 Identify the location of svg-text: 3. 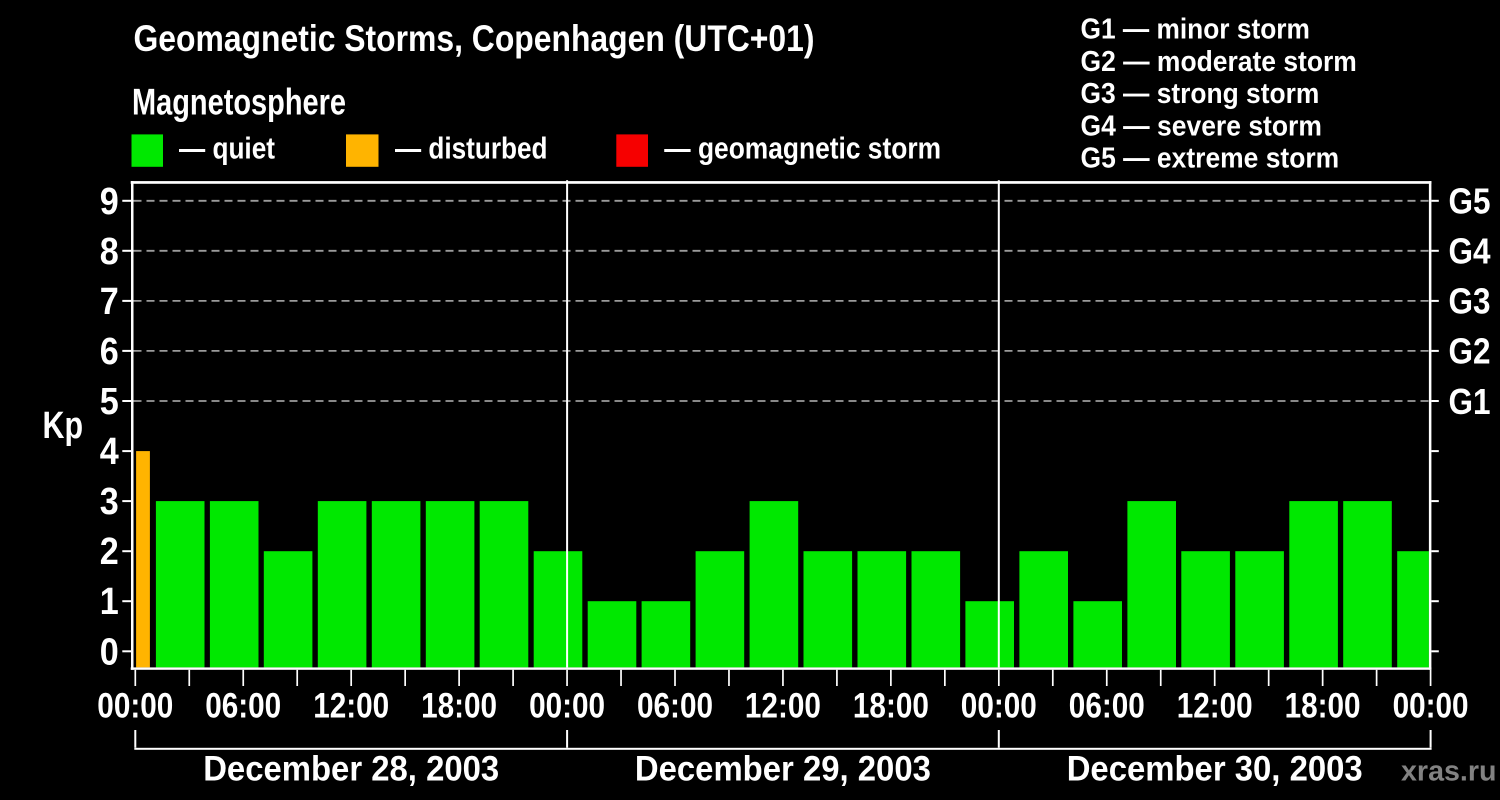
(109, 502).